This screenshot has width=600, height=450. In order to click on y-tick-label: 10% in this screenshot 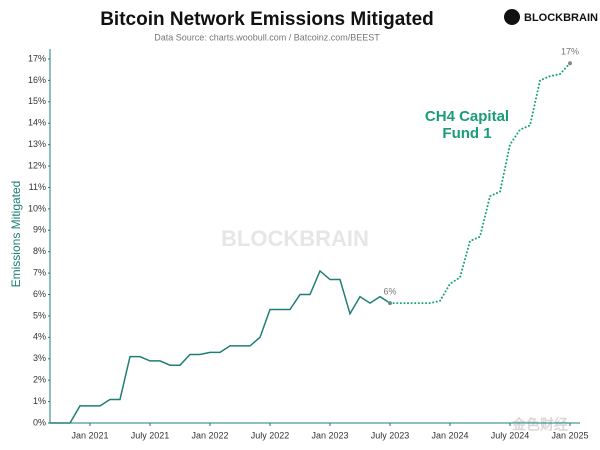, I will do `click(37, 208)`.